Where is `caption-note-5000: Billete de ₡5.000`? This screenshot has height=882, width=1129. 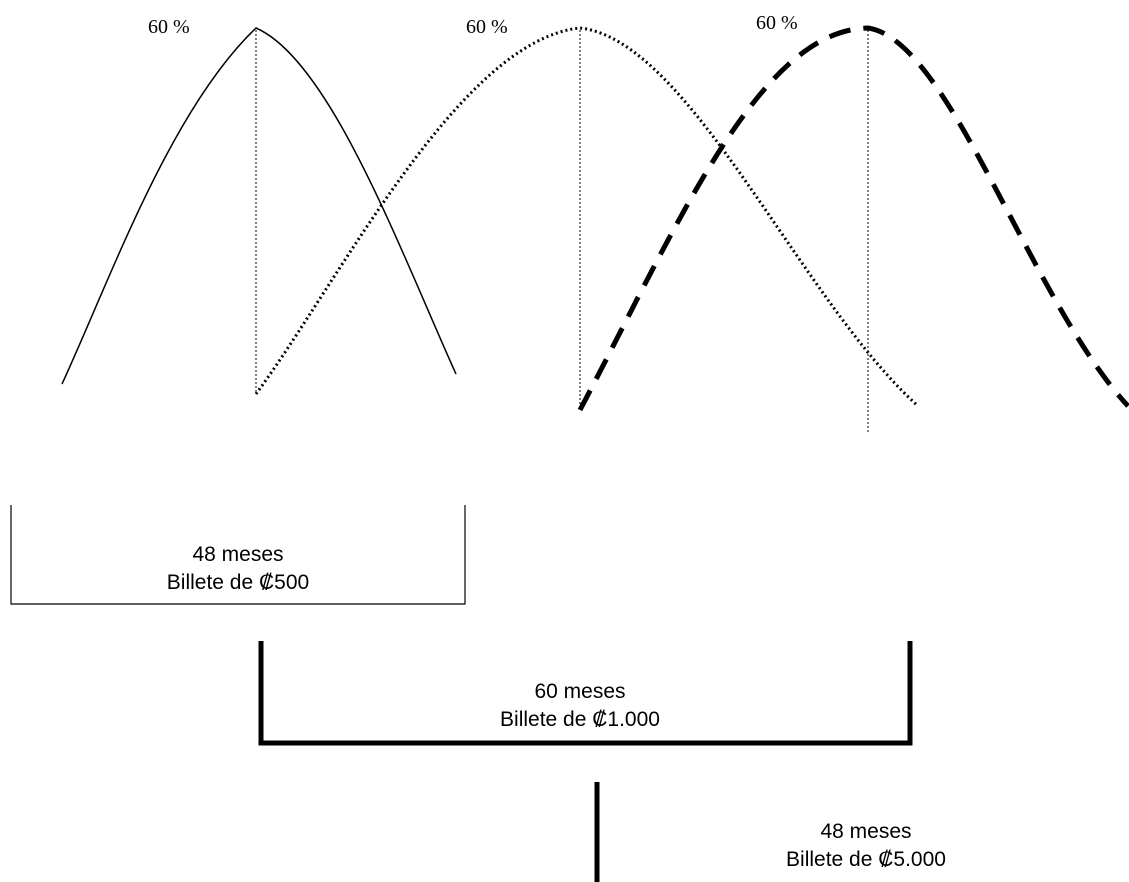 caption-note-5000: Billete de ₡5.000 is located at coordinates (866, 859).